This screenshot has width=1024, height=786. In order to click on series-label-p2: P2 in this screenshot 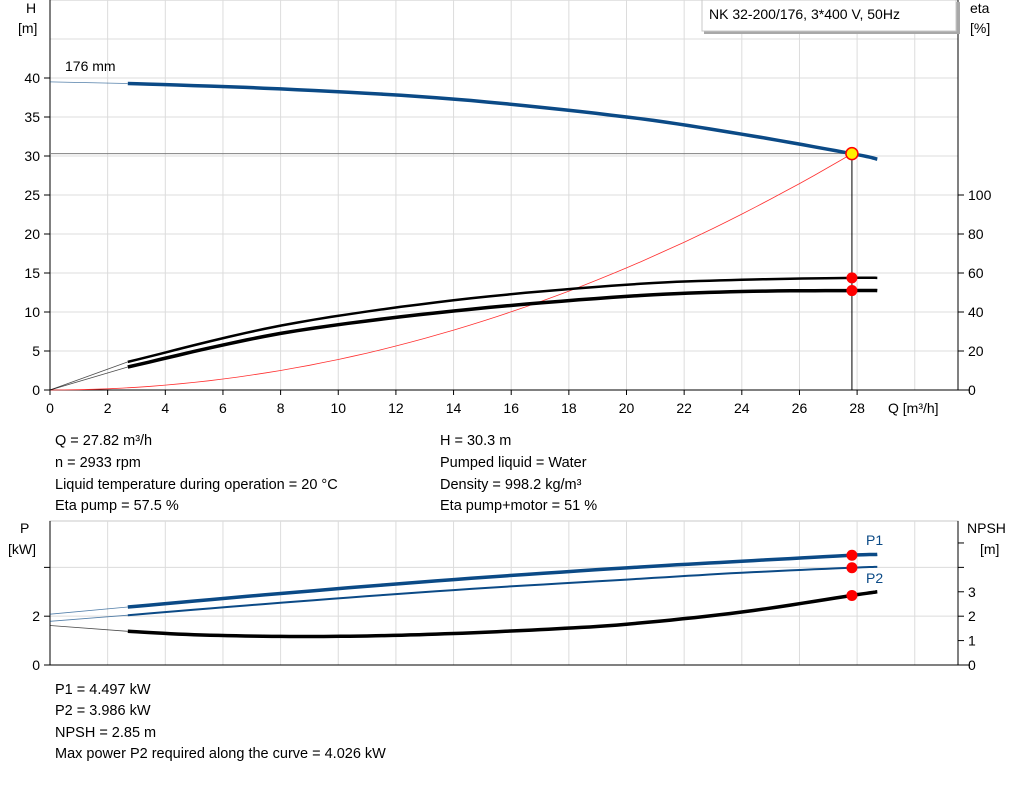, I will do `click(874, 578)`.